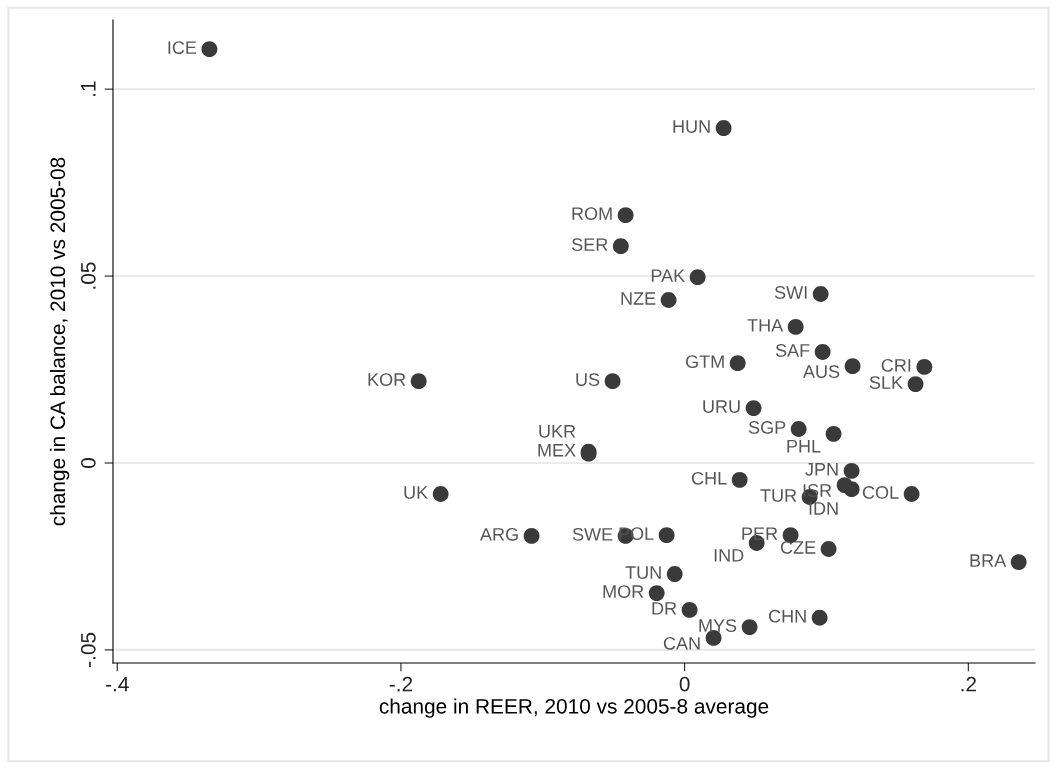 Image resolution: width=1057 pixels, height=769 pixels. What do you see at coordinates (790, 292) in the screenshot?
I see `annotation: SWI` at bounding box center [790, 292].